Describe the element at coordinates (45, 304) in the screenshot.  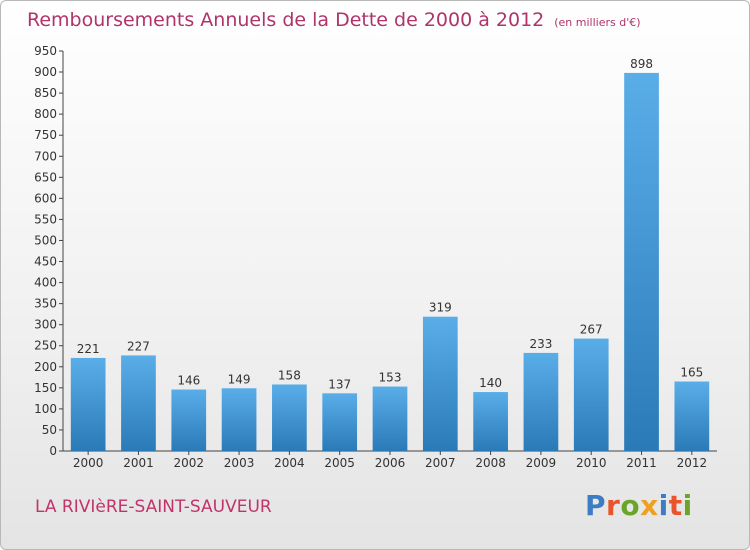
I see `y-tick-label: 350` at that location.